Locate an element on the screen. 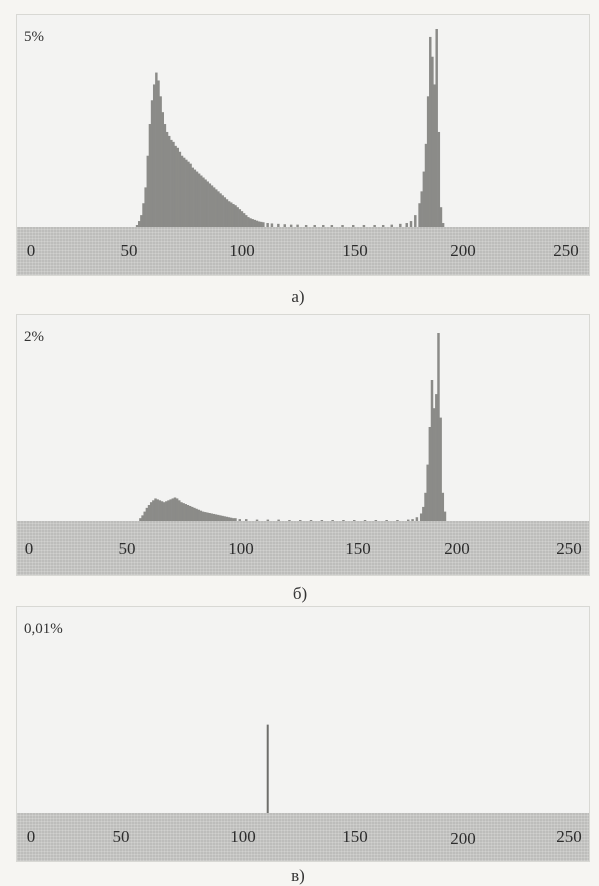 This screenshot has width=599, height=886. y-scale-label-c: 0,01% is located at coordinates (43, 629).